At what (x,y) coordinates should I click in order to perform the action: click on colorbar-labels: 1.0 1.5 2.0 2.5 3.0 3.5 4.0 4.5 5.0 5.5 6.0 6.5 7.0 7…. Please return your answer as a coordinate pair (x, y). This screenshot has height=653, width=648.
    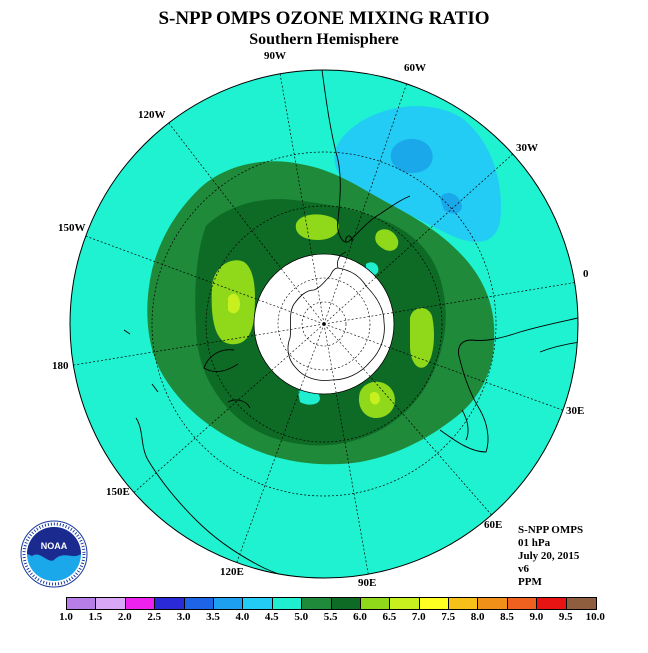
    Looking at the image, I should click on (324, 618).